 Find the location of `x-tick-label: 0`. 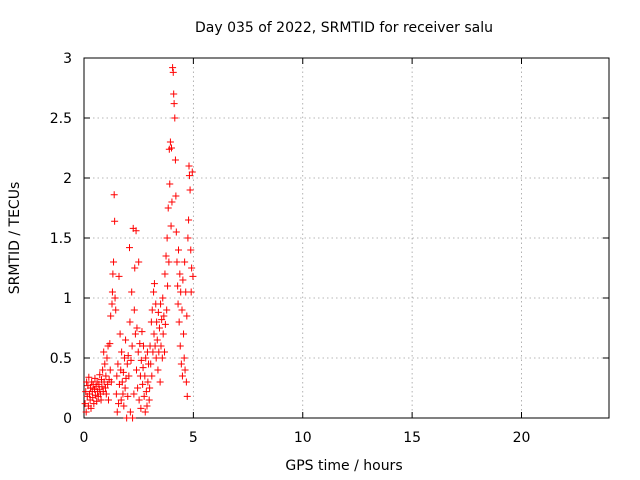

x-tick-label: 0 is located at coordinates (84, 438).